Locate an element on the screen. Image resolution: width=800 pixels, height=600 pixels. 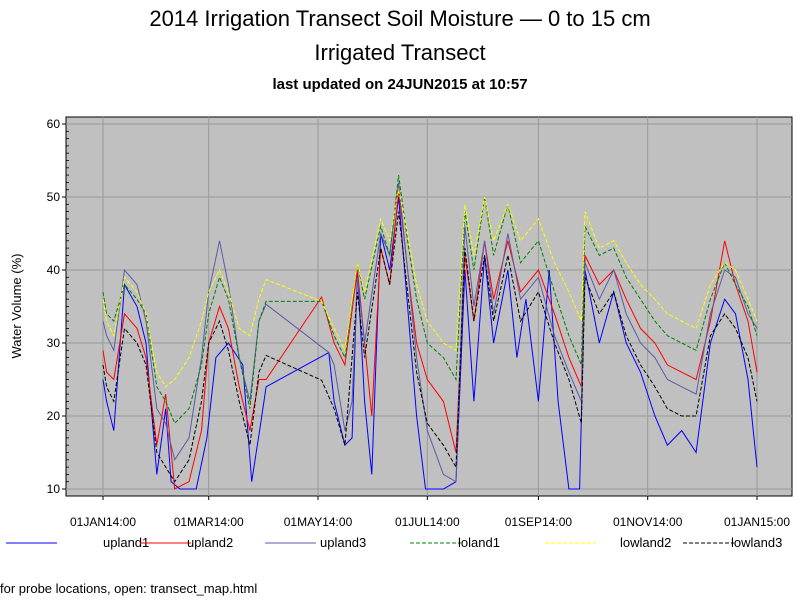
y-tick-label: 40 is located at coordinates (54, 270).